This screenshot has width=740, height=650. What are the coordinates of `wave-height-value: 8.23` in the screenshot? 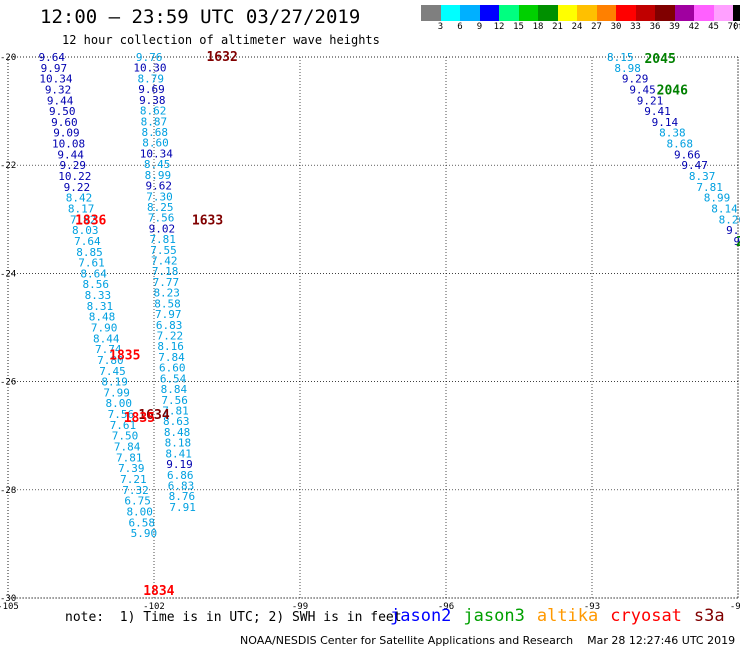 It's located at (166, 293).